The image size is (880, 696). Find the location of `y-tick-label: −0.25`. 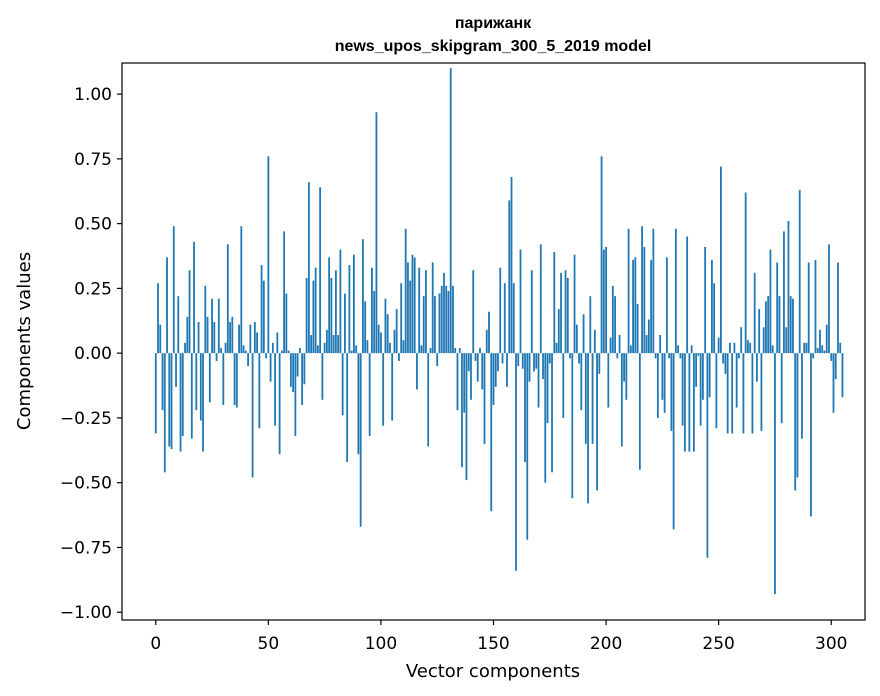

y-tick-label: −0.25 is located at coordinates (86, 419).